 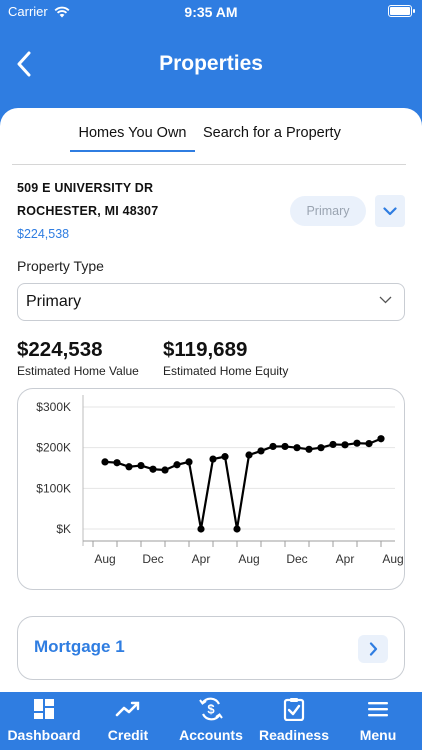 I want to click on property-type-label: Property Type, so click(x=60, y=266).